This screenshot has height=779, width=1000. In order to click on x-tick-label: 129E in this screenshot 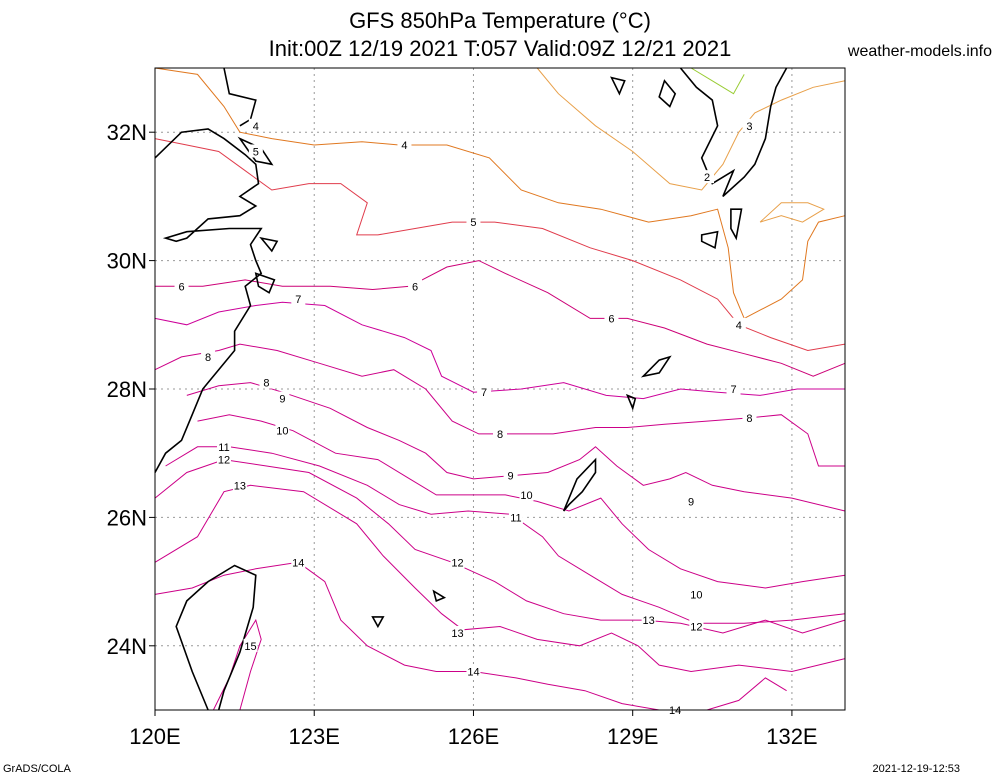, I will do `click(632, 736)`.